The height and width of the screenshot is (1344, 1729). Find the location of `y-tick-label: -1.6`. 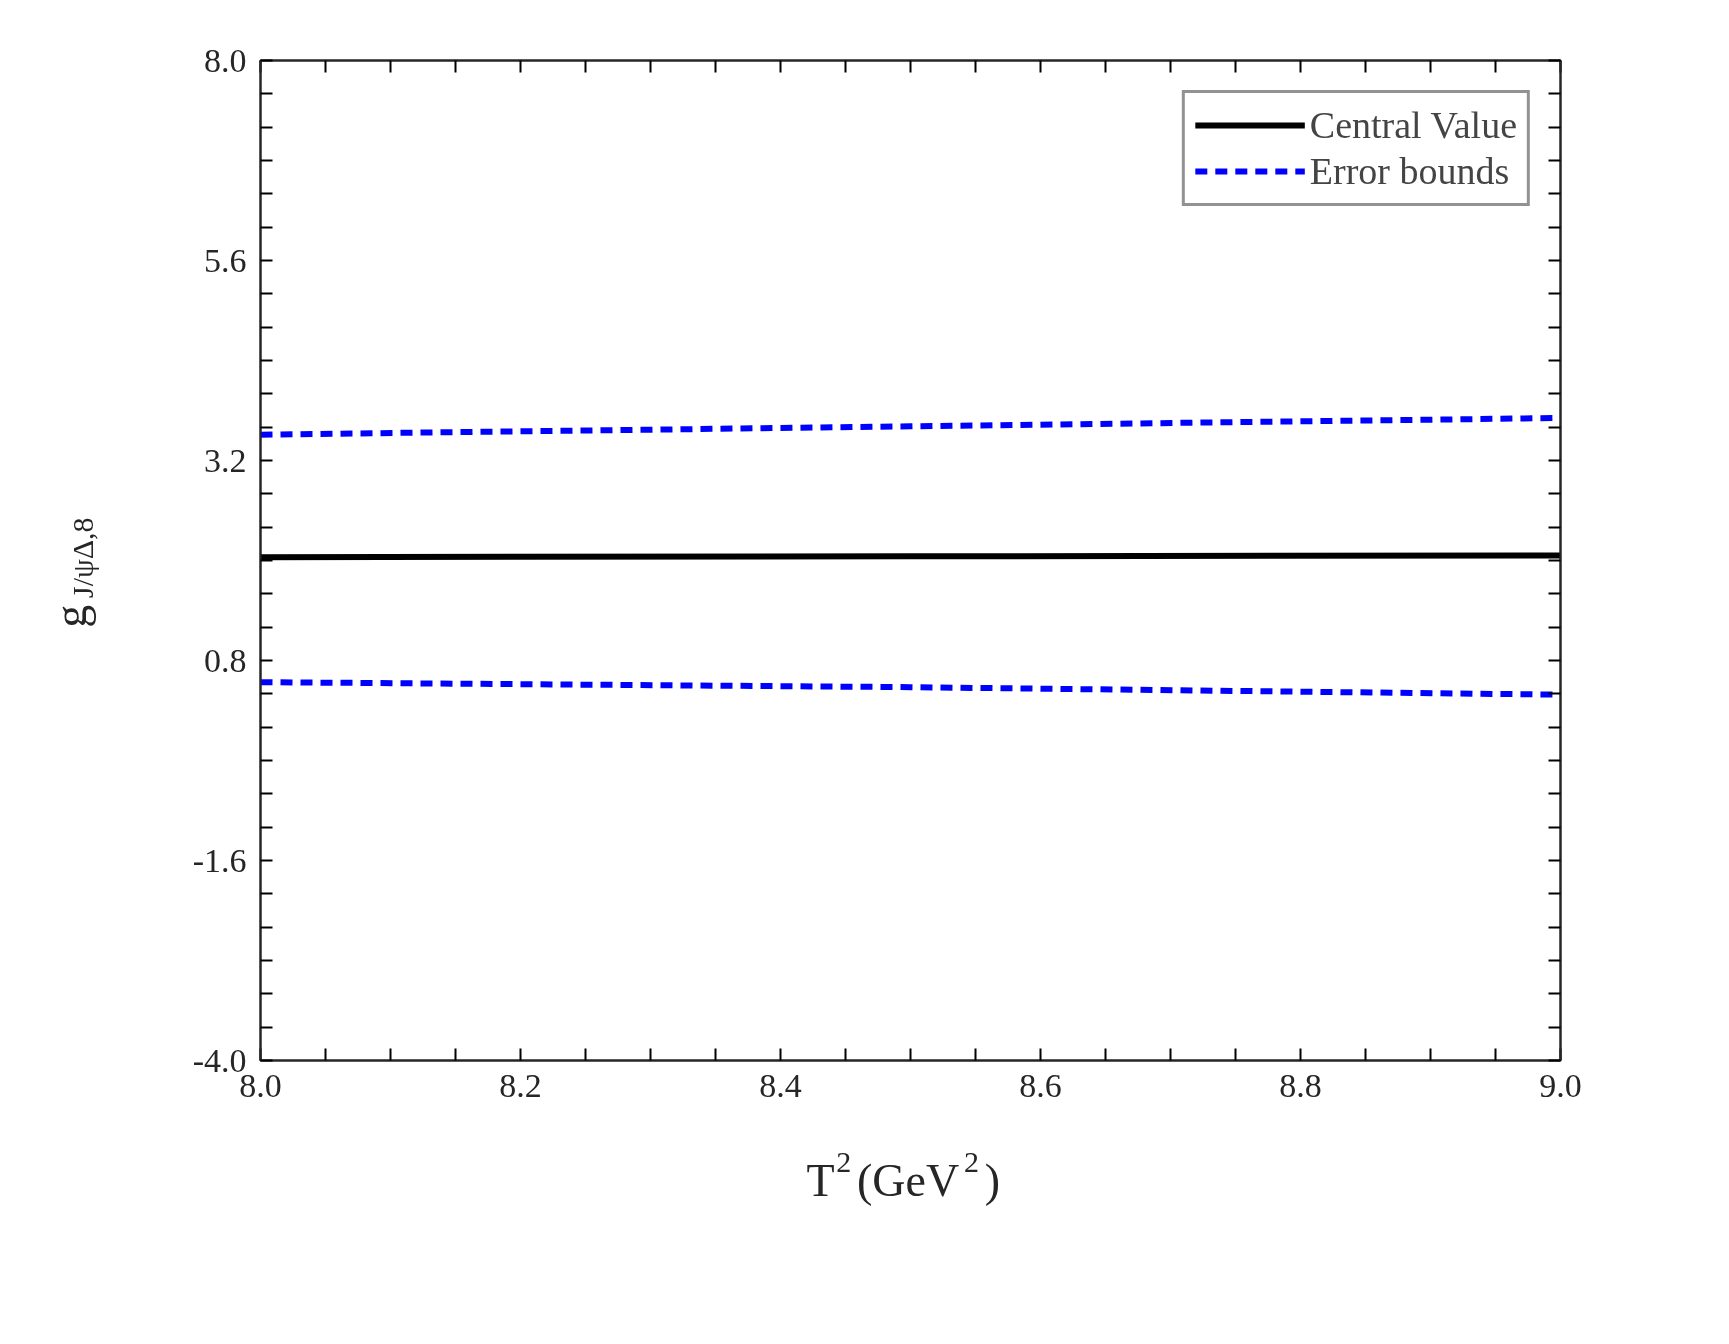

y-tick-label: -1.6 is located at coordinates (219, 860).